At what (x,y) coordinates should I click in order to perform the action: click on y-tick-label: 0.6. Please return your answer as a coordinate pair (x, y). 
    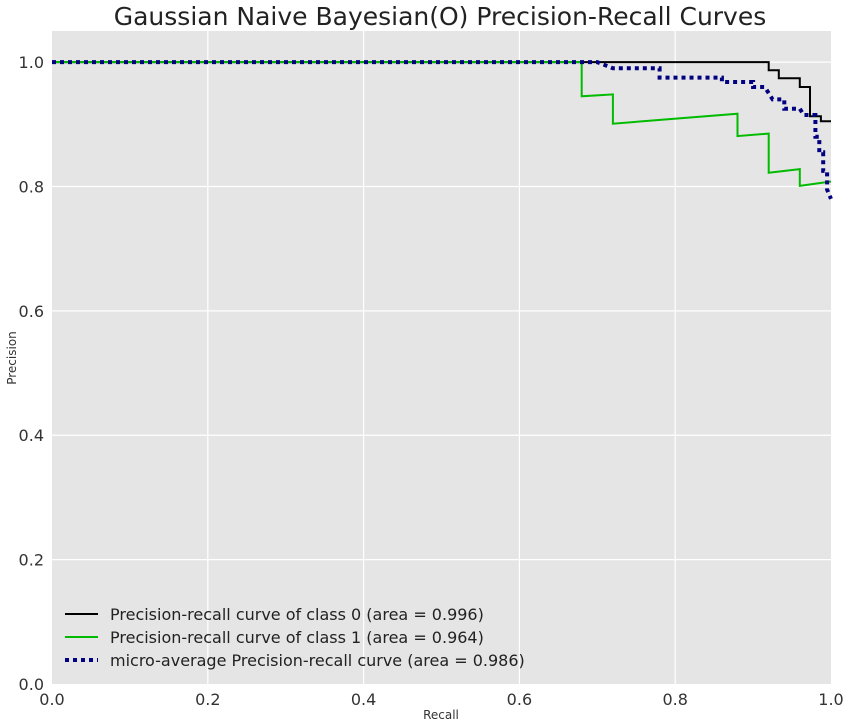
    Looking at the image, I should click on (31, 311).